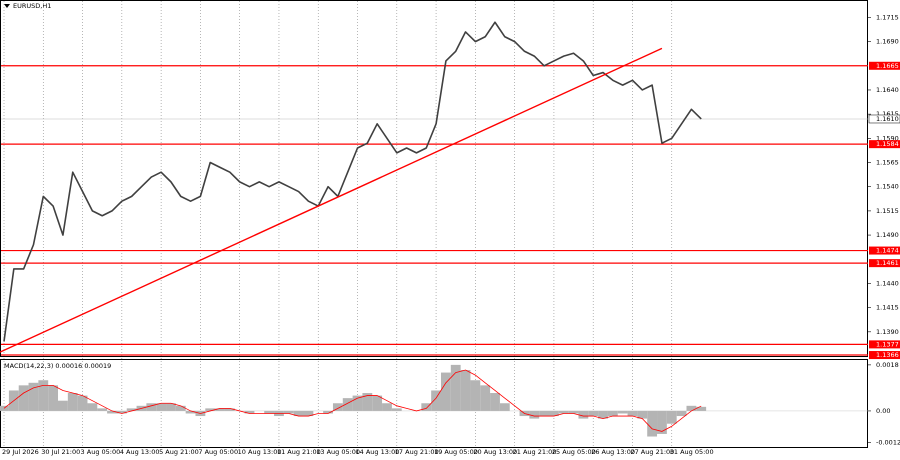 Image resolution: width=900 pixels, height=460 pixels. What do you see at coordinates (887, 332) in the screenshot?
I see `y-tick-label: 1.1390` at bounding box center [887, 332].